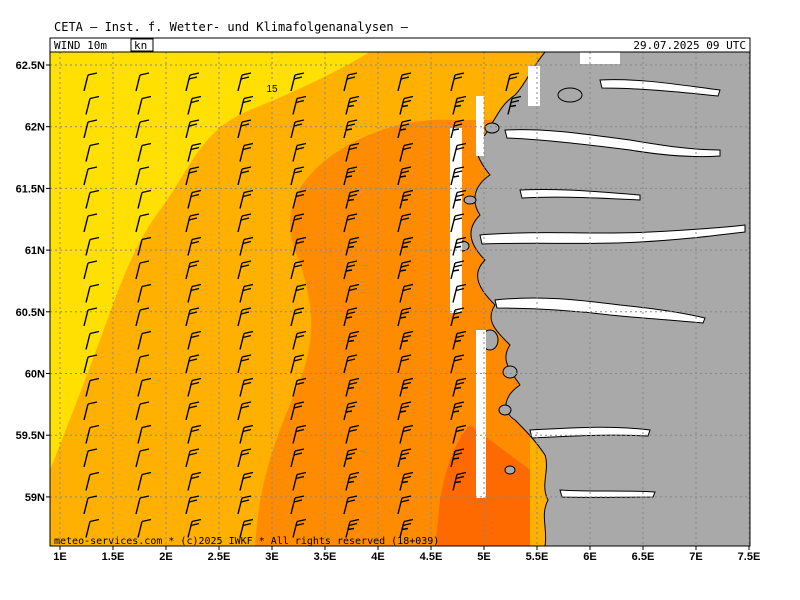 Image resolution: width=800 pixels, height=600 pixels. What do you see at coordinates (695, 557) in the screenshot?
I see `lon-tick-label: 7E` at bounding box center [695, 557].